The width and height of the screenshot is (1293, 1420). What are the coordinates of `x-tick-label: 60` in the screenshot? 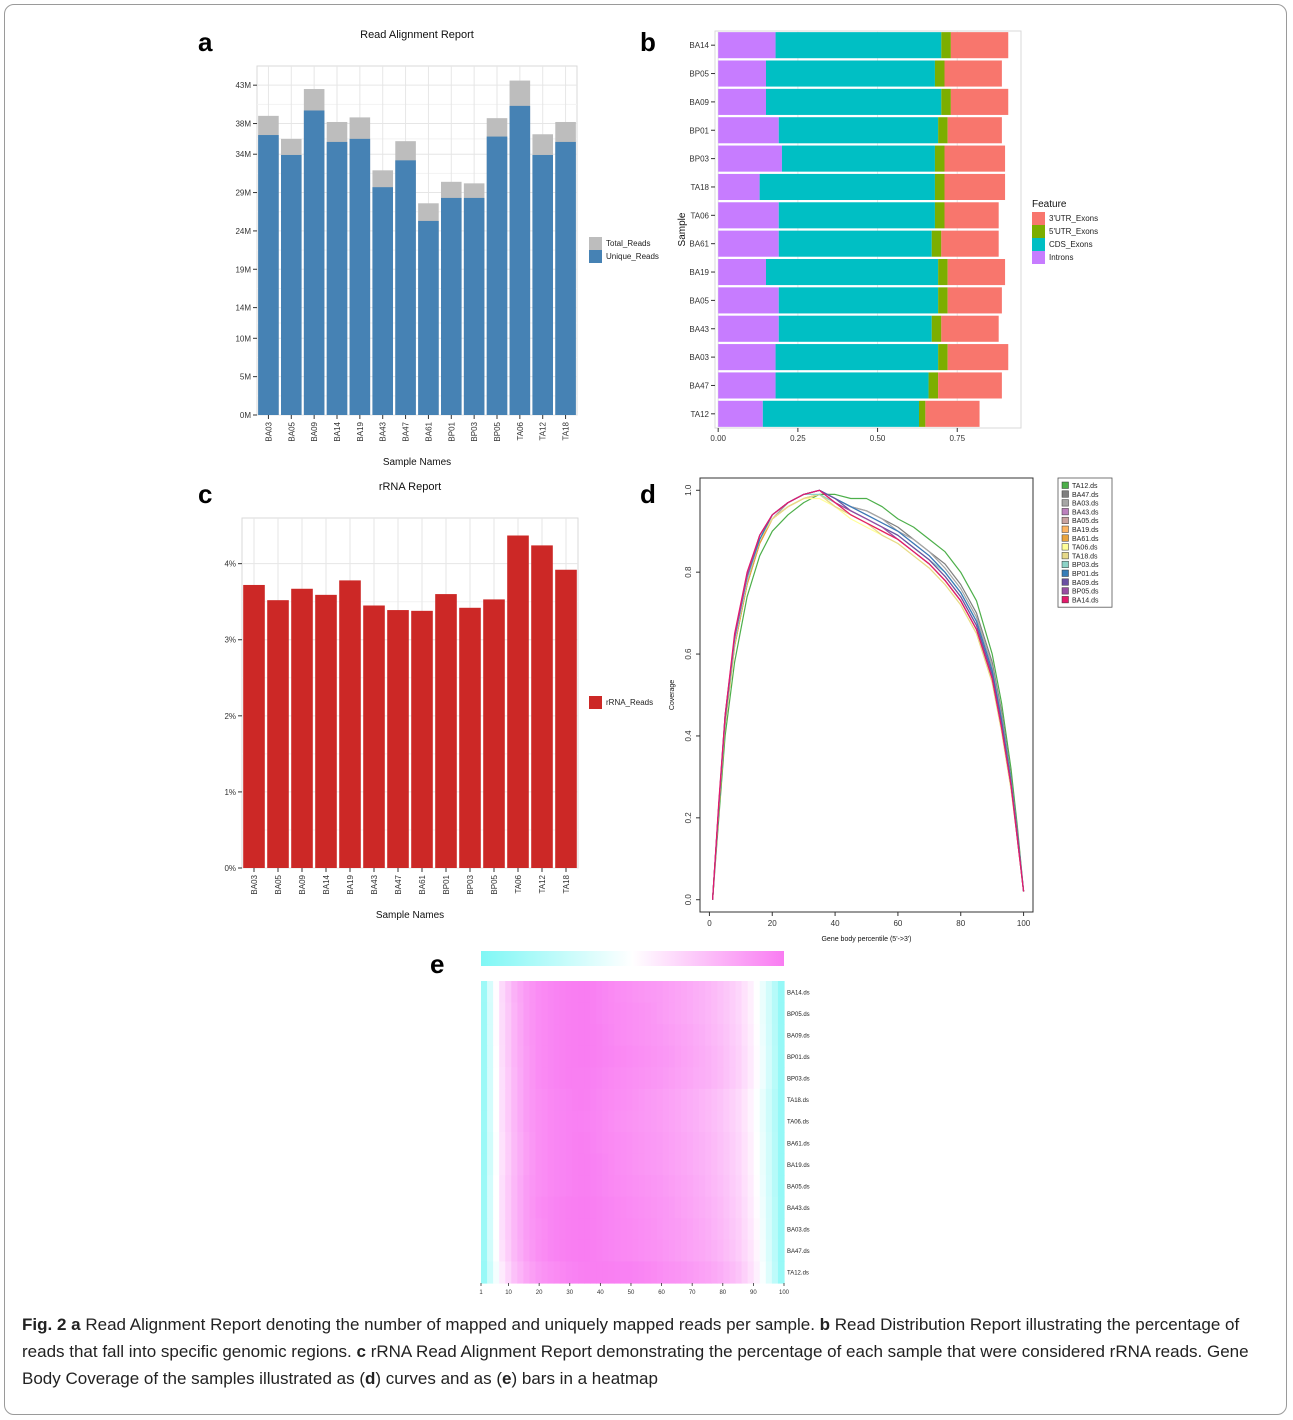 It's located at (897, 923).